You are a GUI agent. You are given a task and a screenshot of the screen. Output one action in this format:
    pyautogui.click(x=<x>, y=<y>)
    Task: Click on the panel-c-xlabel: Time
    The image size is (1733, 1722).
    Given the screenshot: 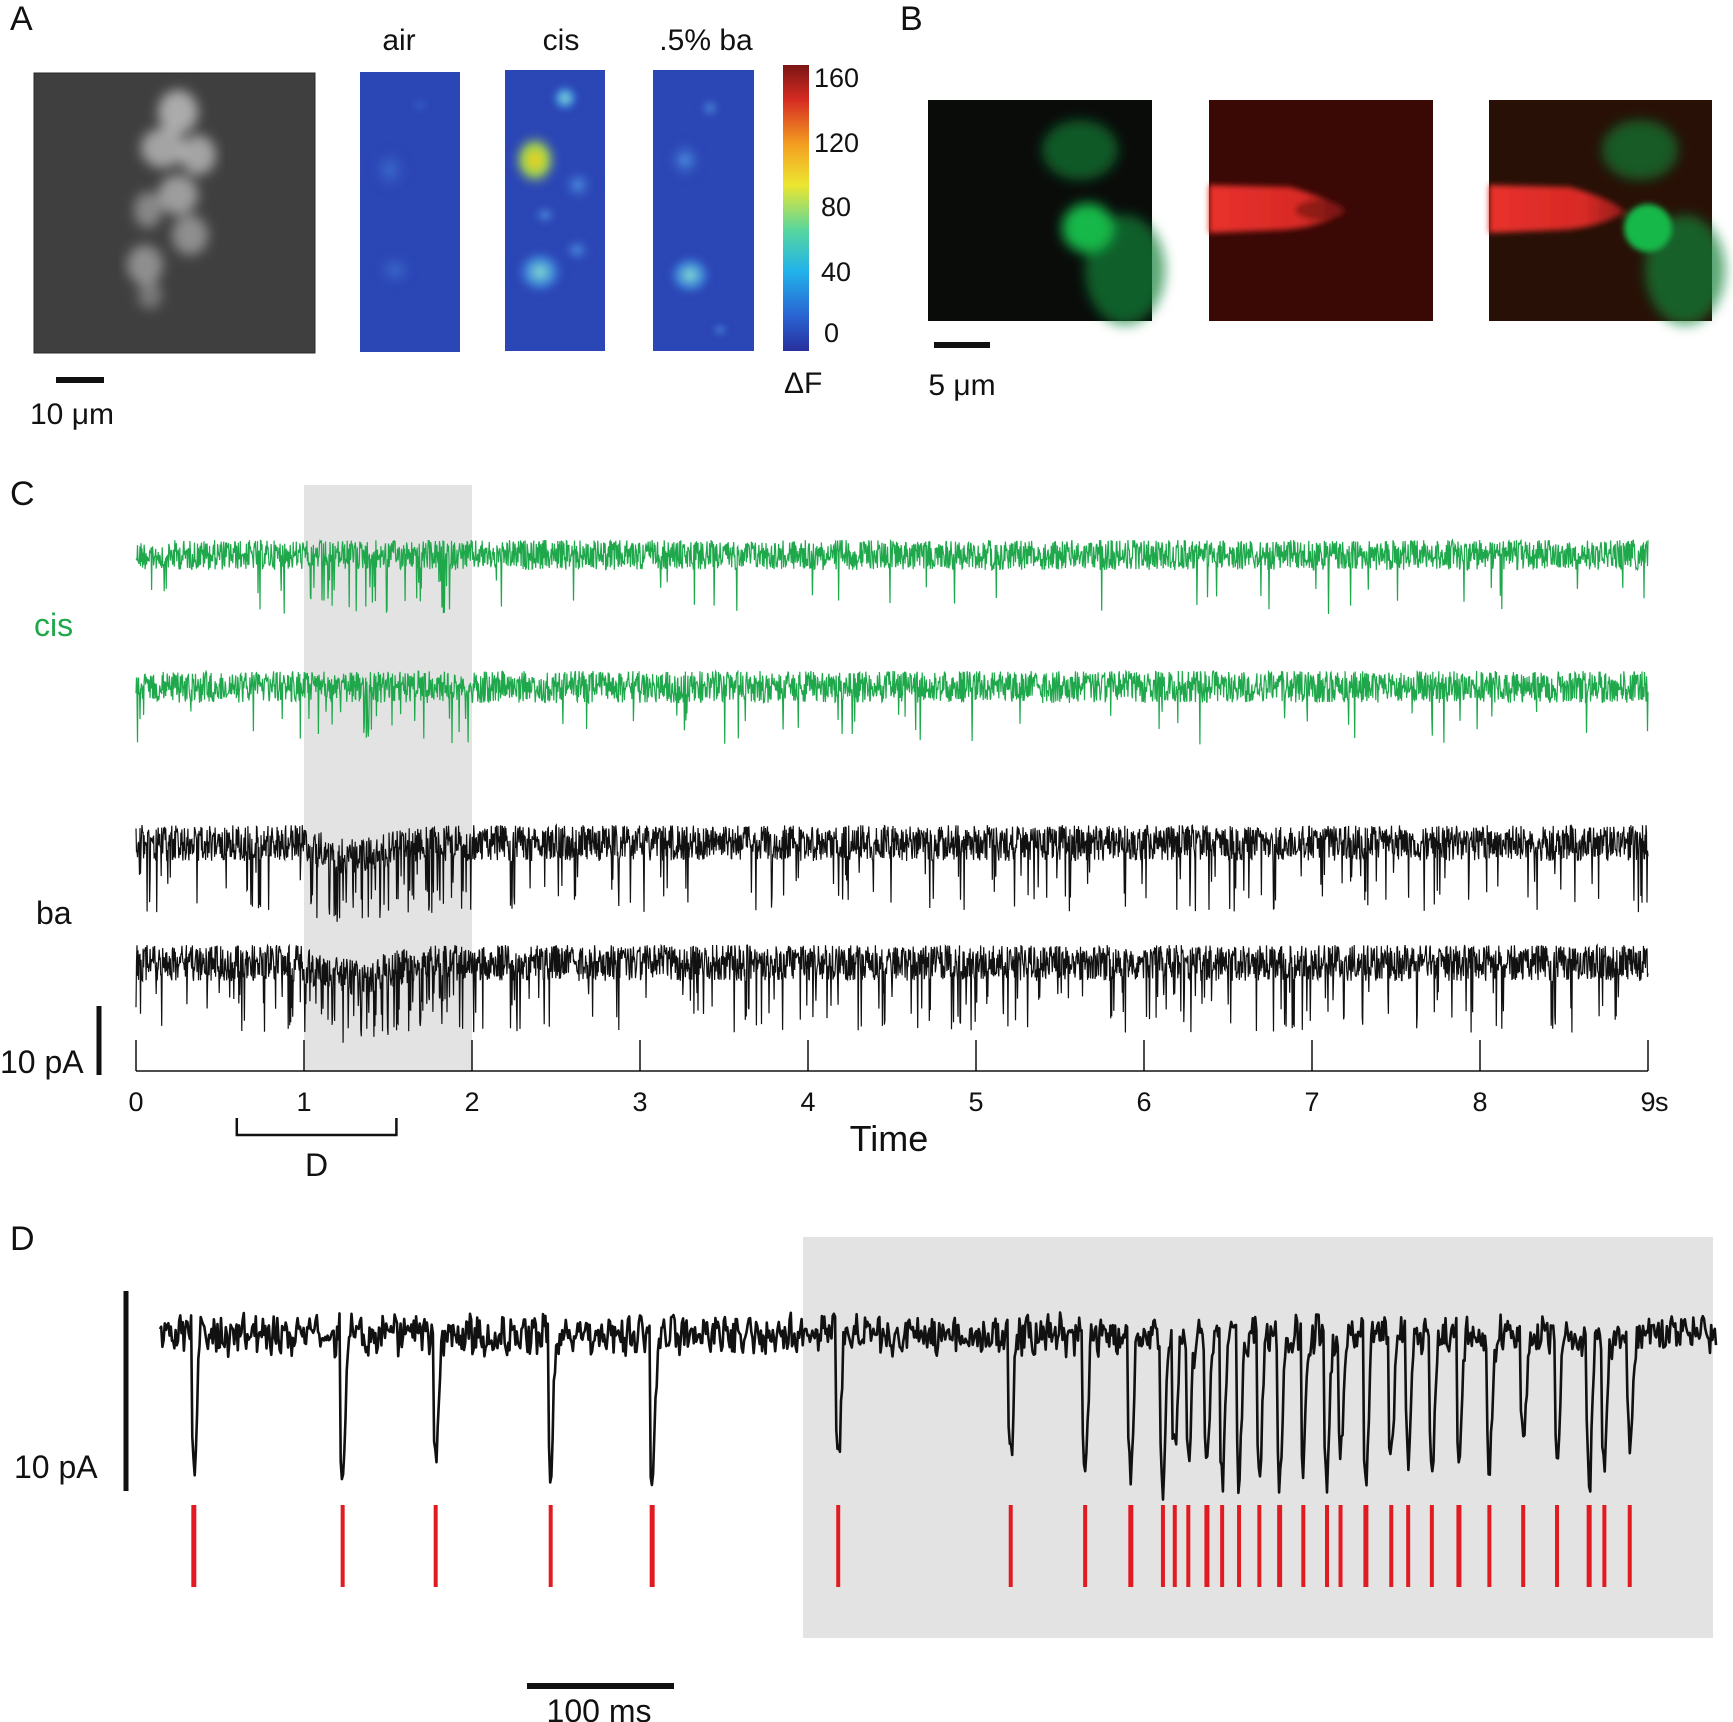 What is the action you would take?
    pyautogui.click(x=889, y=1138)
    